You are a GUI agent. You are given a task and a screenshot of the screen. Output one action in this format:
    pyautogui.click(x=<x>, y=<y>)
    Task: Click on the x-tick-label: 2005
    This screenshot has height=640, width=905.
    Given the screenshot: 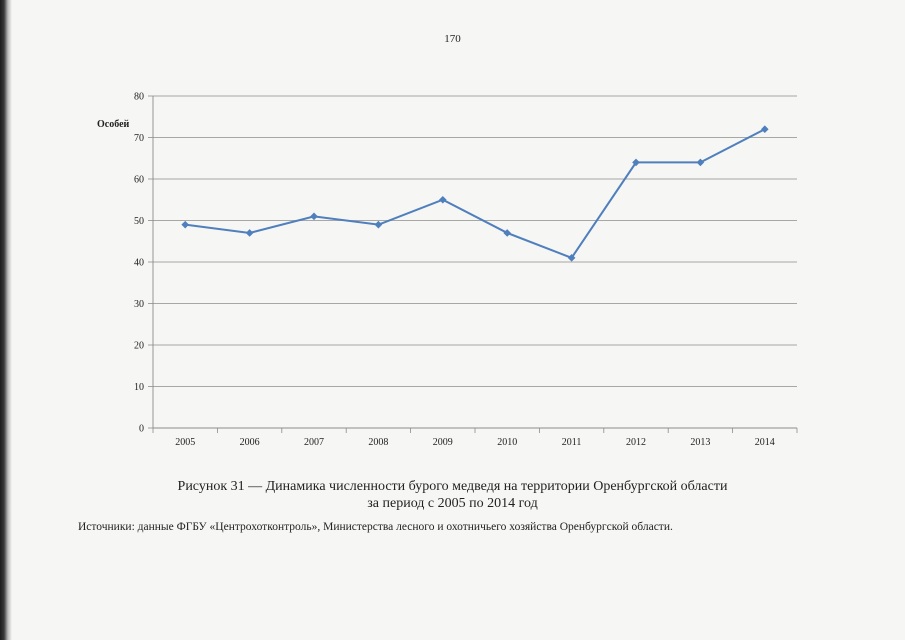 What is the action you would take?
    pyautogui.click(x=185, y=442)
    